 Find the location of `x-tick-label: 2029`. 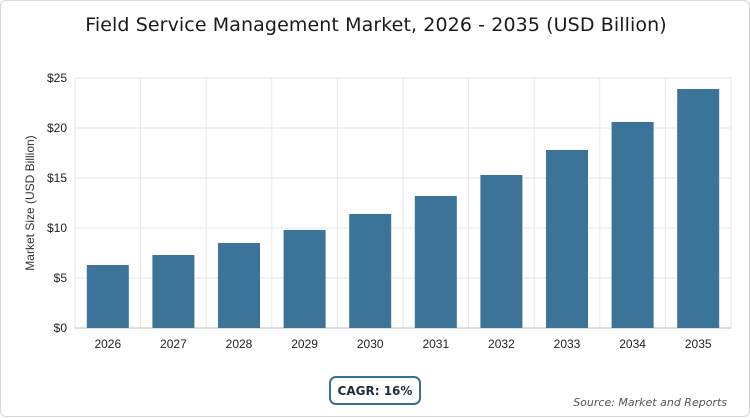

x-tick-label: 2029 is located at coordinates (304, 344).